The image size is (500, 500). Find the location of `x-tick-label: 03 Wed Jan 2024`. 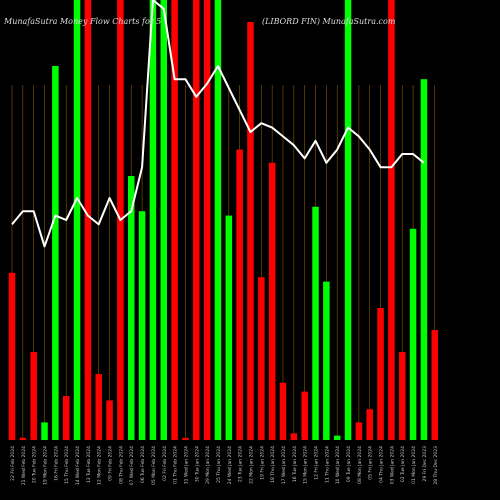

x-tick-label: 03 Wed Jan 2024 is located at coordinates (392, 465).